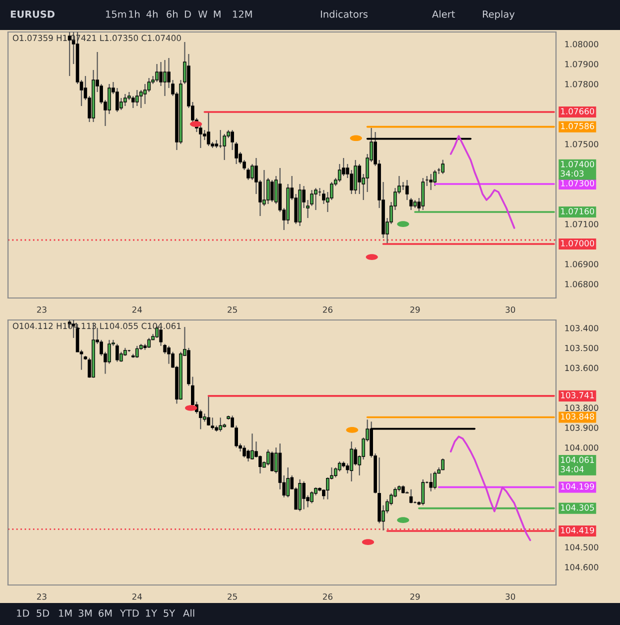 This screenshot has height=625, width=620. What do you see at coordinates (581, 427) in the screenshot?
I see `y-tick-label: 103.900` at bounding box center [581, 427].